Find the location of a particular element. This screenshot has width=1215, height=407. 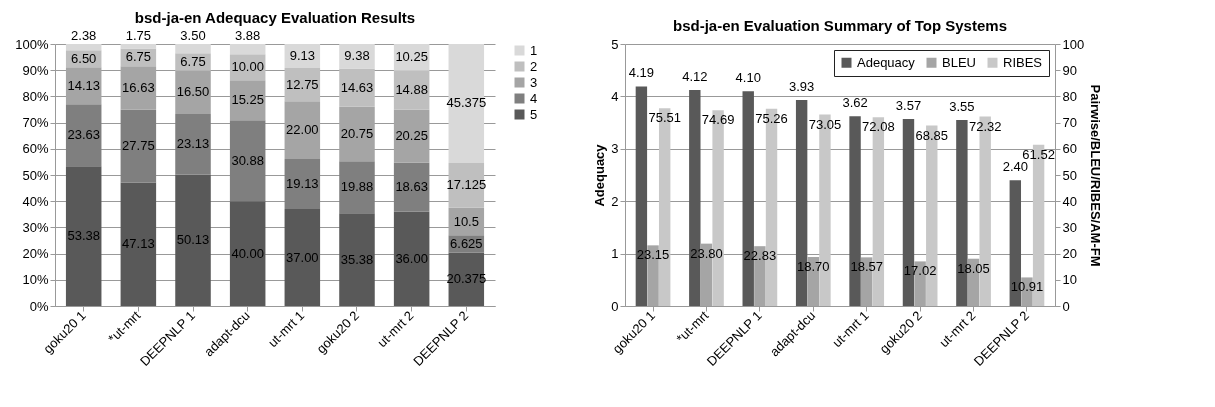

data-label: 18.70 is located at coordinates (813, 267).